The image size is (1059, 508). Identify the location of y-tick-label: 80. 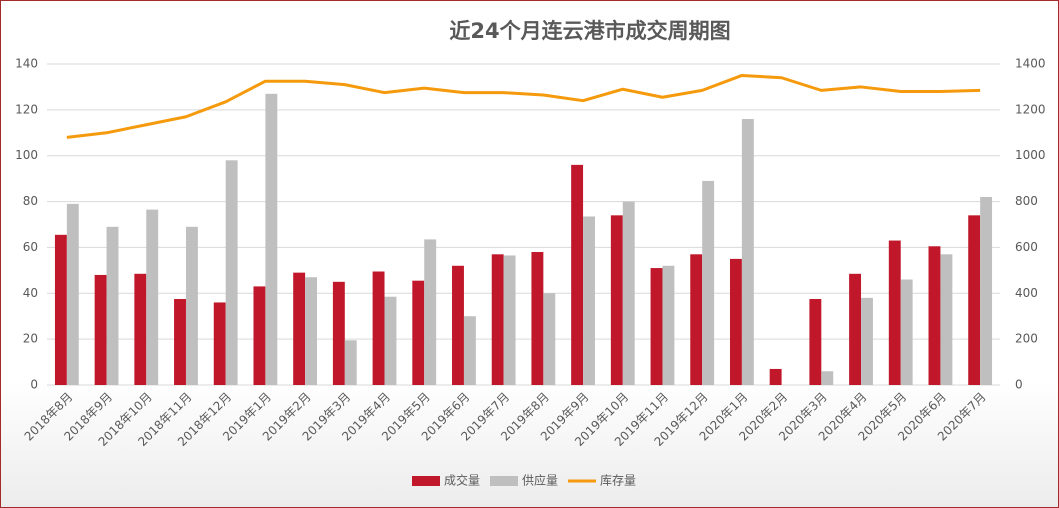
(30, 201).